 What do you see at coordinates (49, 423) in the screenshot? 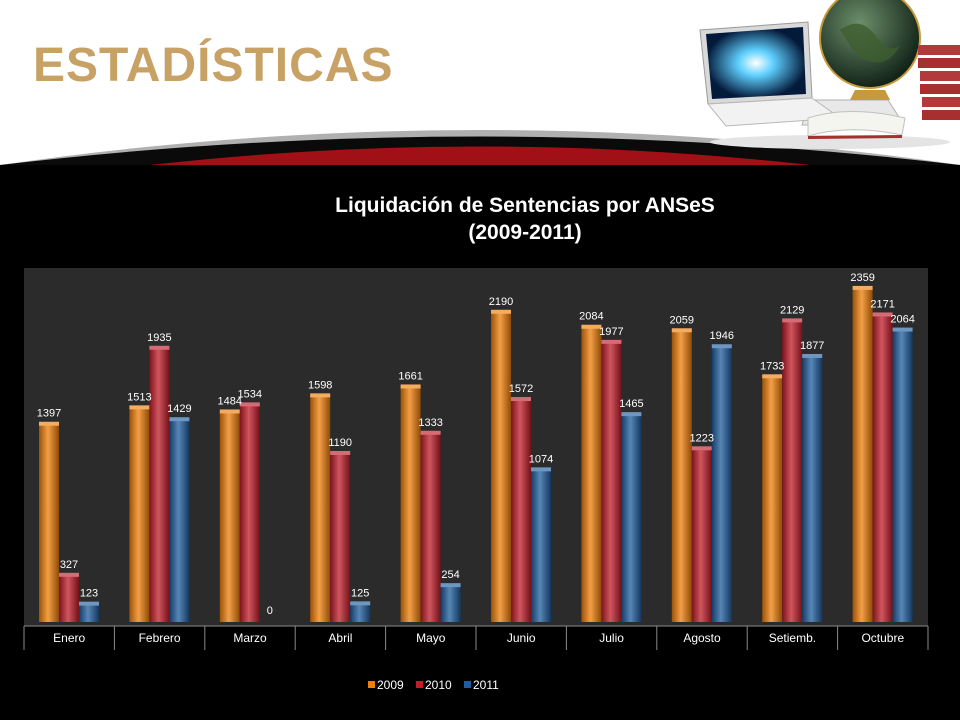
I see `bar-cap-2009-enero` at bounding box center [49, 423].